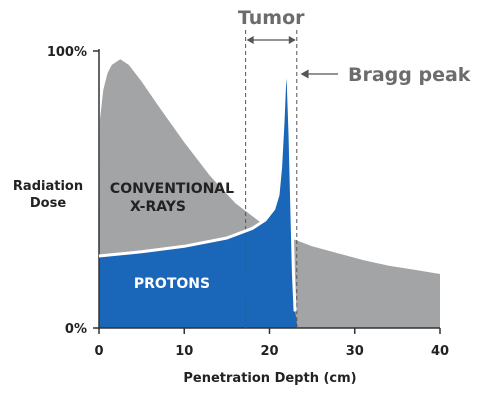  What do you see at coordinates (250, 40) in the screenshot?
I see `tumor-arrow-left-head` at bounding box center [250, 40].